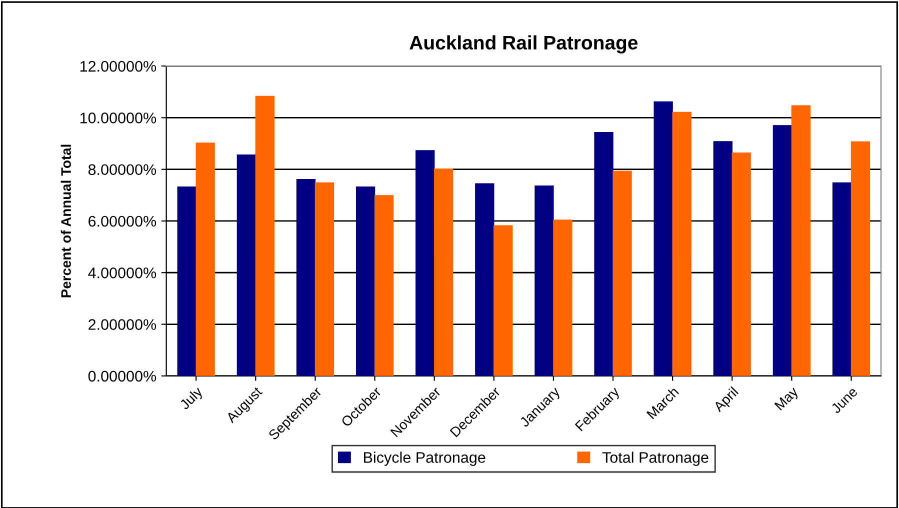 The height and width of the screenshot is (508, 899). I want to click on y-tick-label: 2.00000%, so click(122, 324).